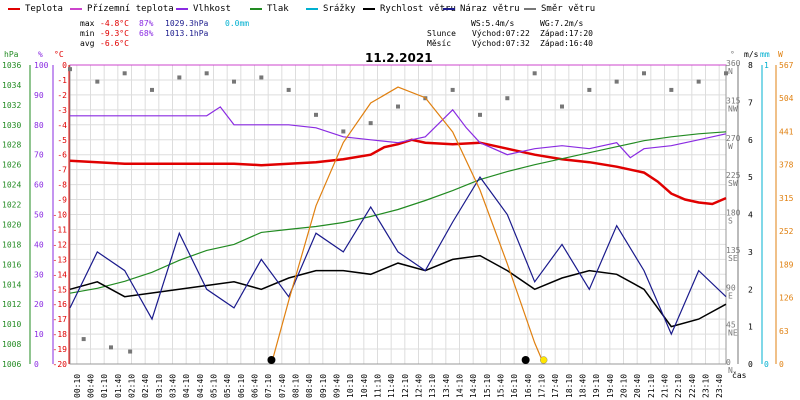 This screenshot has width=800, height=400. What do you see at coordinates (750, 215) in the screenshot?
I see `ms-tick-label: 4` at bounding box center [750, 215].